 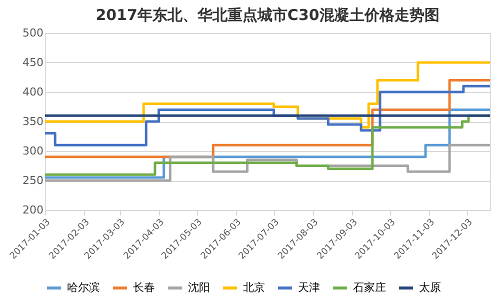 What do you see at coordinates (369, 287) in the screenshot?
I see `legend-label: 石家庄` at bounding box center [369, 287].